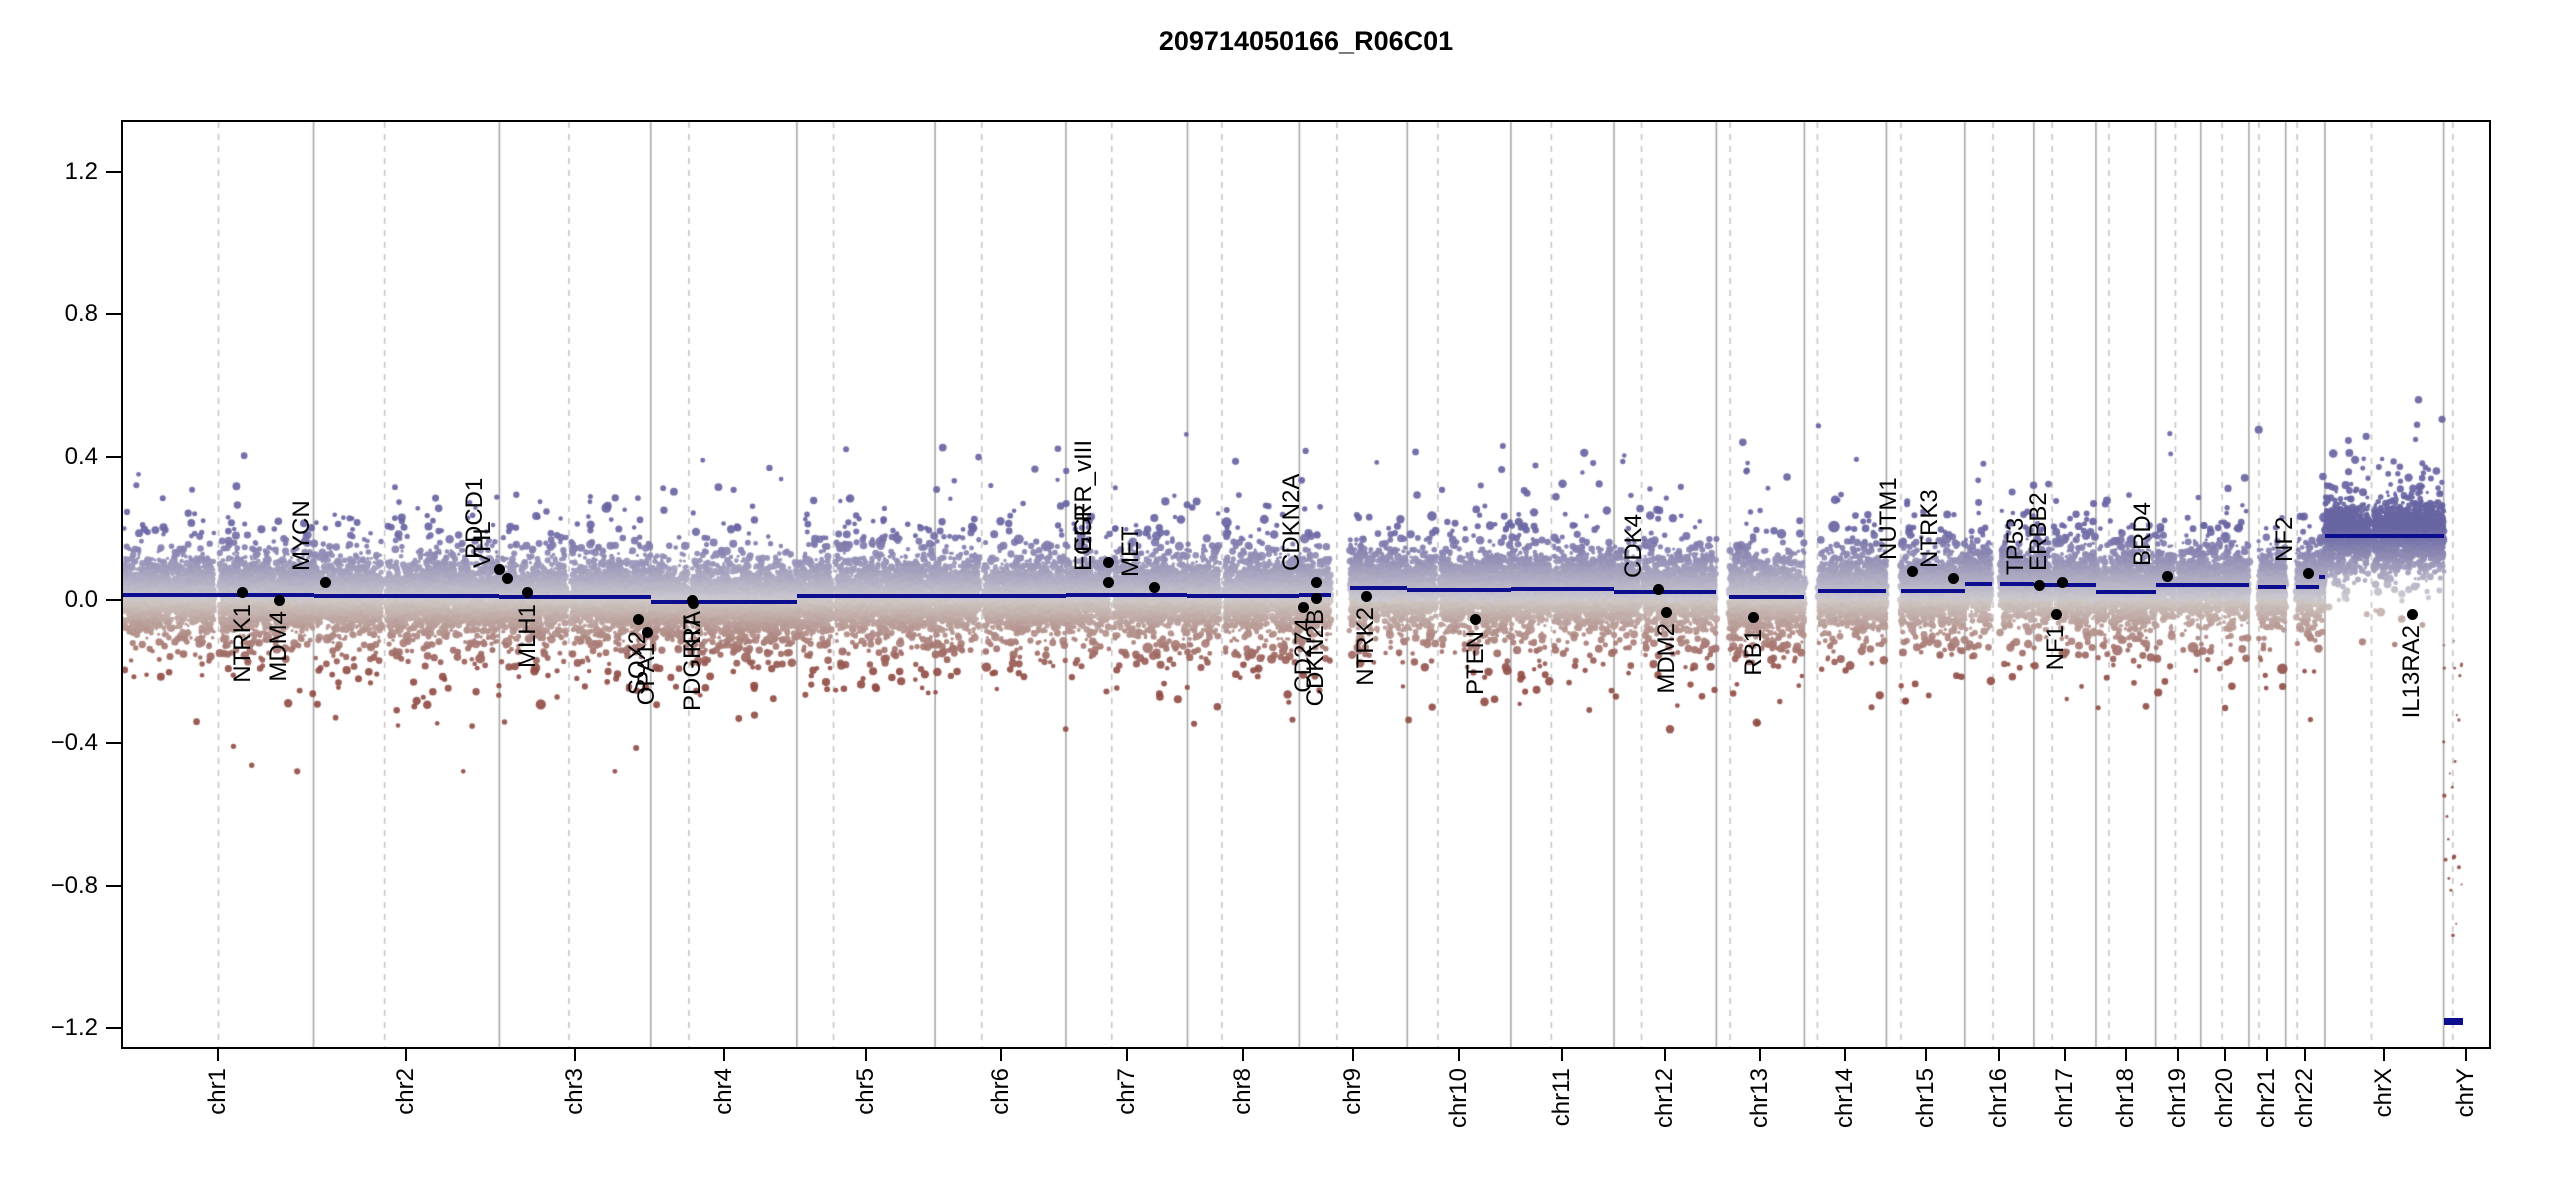 The image size is (2550, 1200). Describe the element at coordinates (406, 596) in the screenshot. I see `segment-line-chr2` at that location.